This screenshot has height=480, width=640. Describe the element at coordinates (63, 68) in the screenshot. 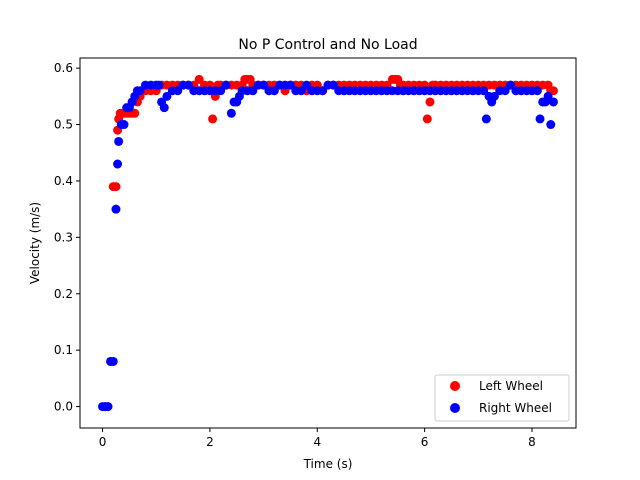

I see `y-tick-label: 0.6` at that location.